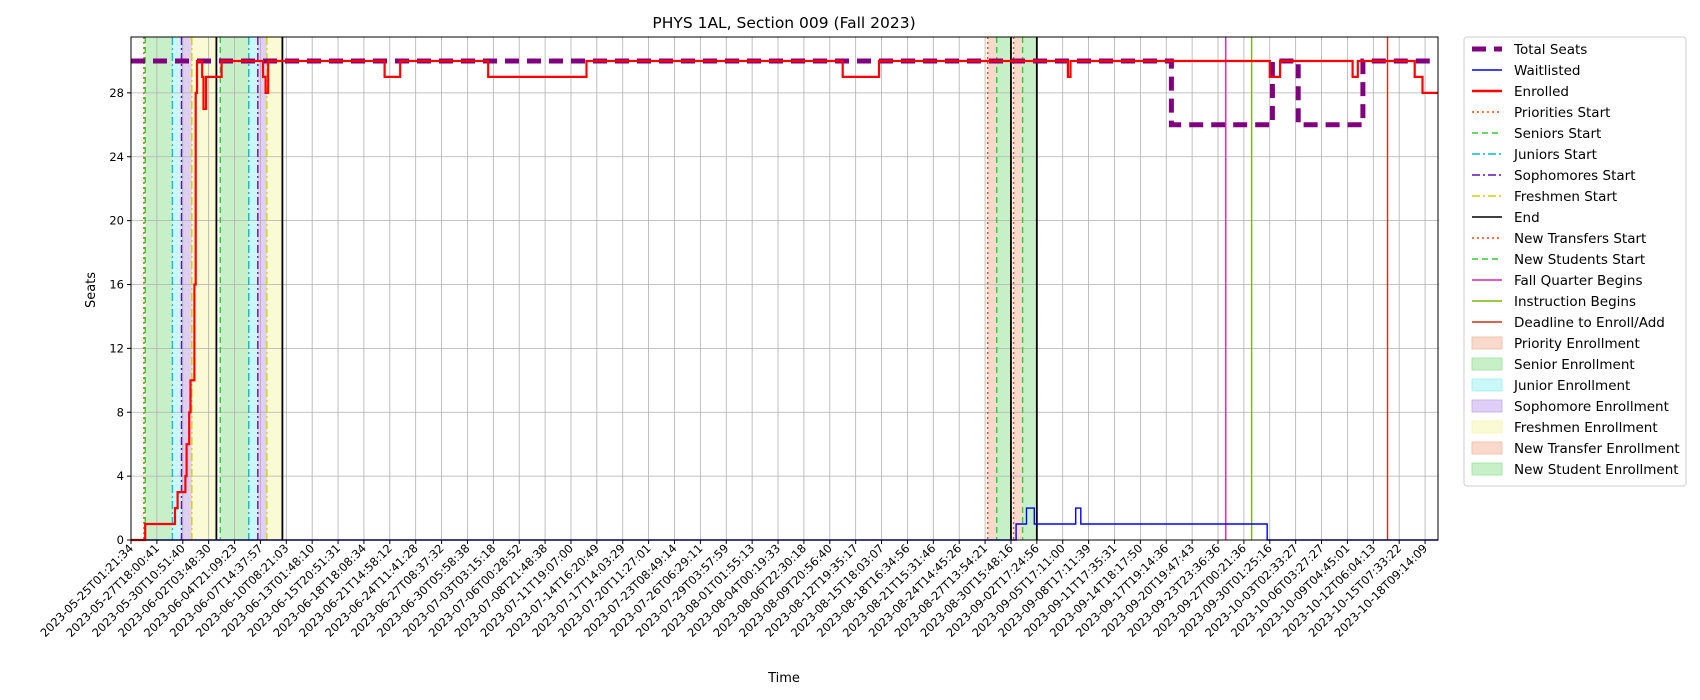 This screenshot has height=700, width=1700. I want to click on legend-label: Priorities Start, so click(1562, 113).